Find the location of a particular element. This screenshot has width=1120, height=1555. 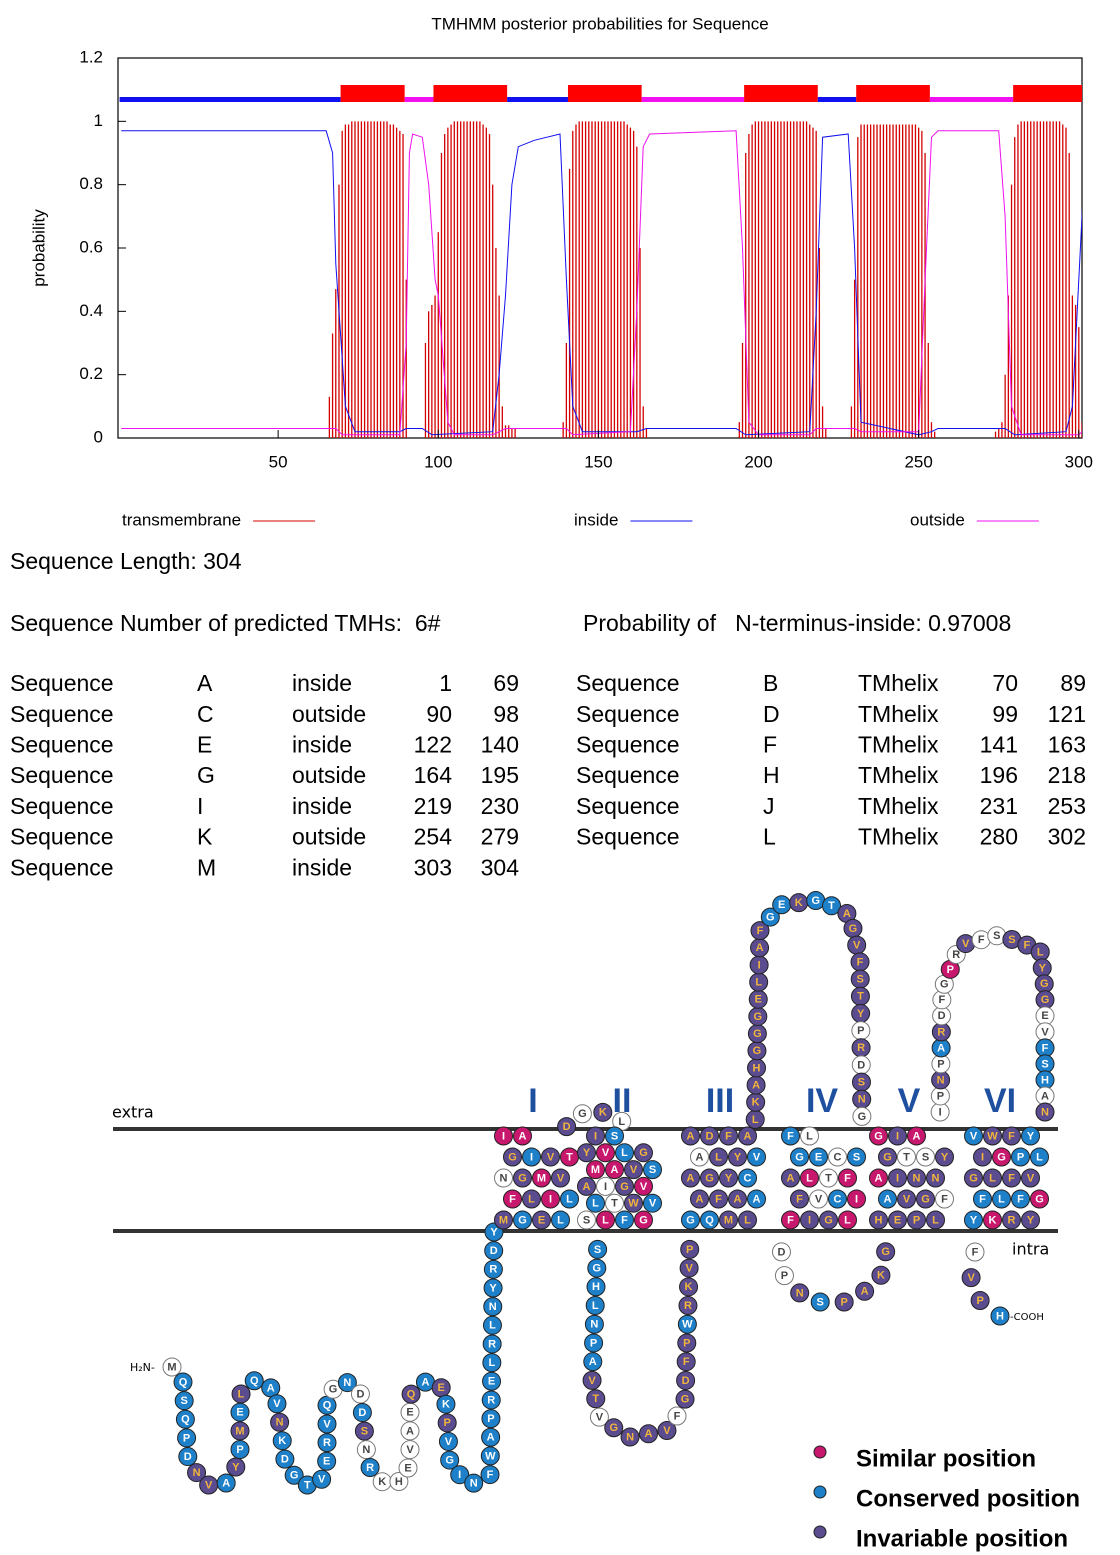

y-tick-label: 0 is located at coordinates (98, 436).